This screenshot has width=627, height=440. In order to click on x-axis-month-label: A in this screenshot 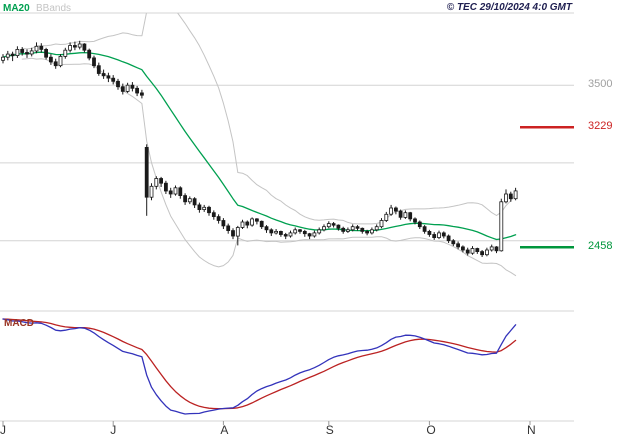, I will do `click(224, 430)`.